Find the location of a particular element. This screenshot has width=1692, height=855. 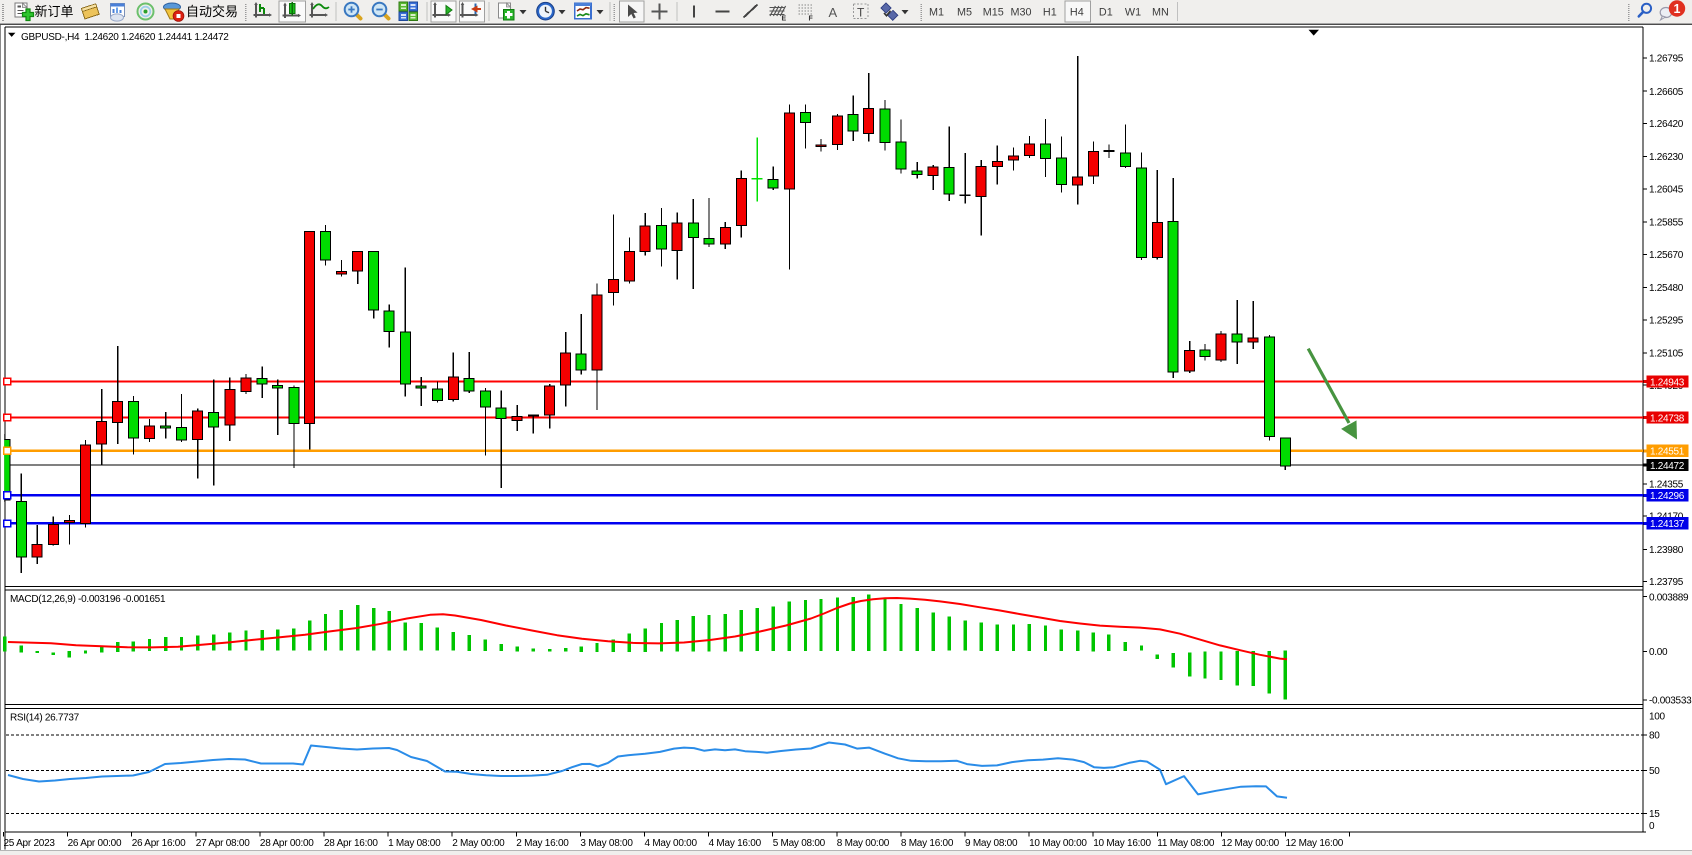

svg-text: -0.003533 is located at coordinates (1670, 700).